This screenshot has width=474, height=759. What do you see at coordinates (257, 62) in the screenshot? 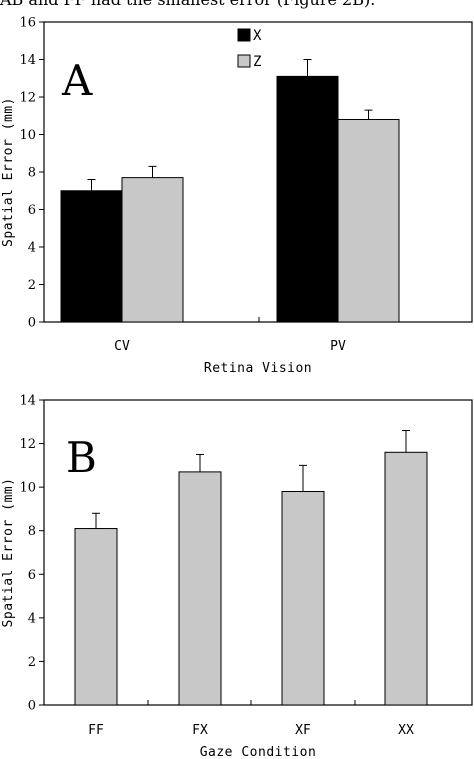
I see `legend-label: Z` at bounding box center [257, 62].